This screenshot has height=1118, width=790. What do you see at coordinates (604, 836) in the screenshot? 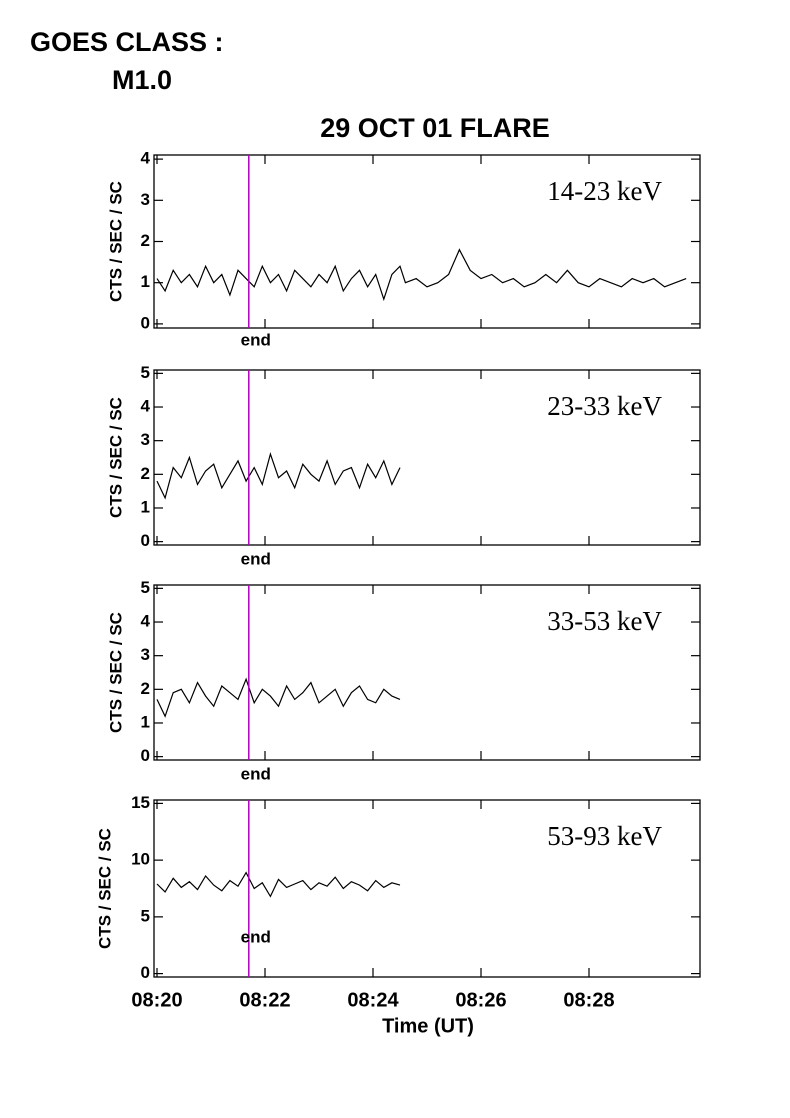
I see `panel-label: 53-93 keV` at bounding box center [604, 836].